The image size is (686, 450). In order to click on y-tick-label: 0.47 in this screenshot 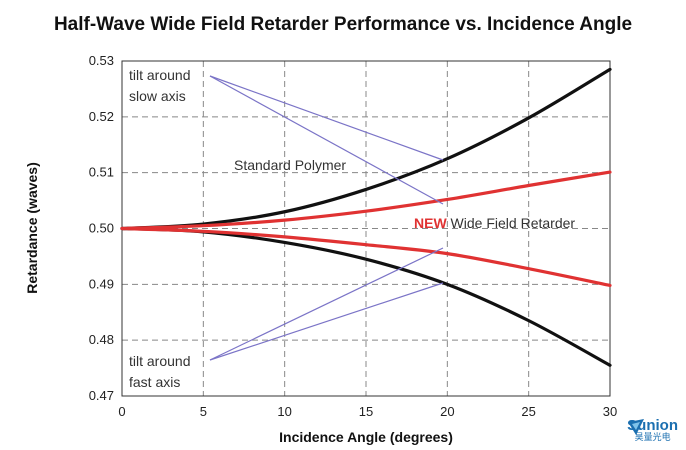, I will do `click(101, 395)`.